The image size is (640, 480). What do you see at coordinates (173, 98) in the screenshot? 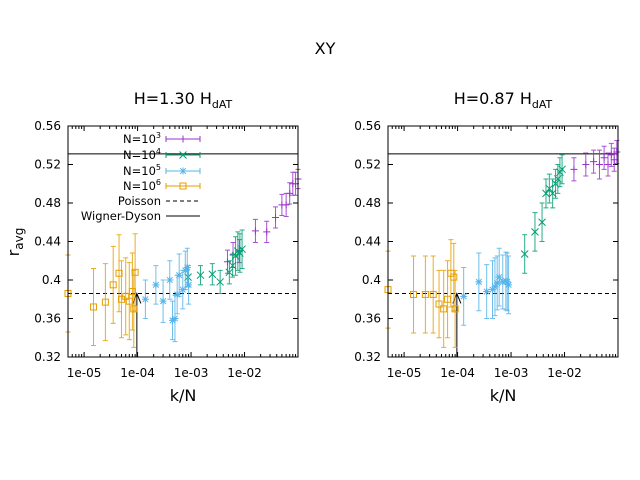
I see `panel-title-main: H=1.30 H` at bounding box center [173, 98].